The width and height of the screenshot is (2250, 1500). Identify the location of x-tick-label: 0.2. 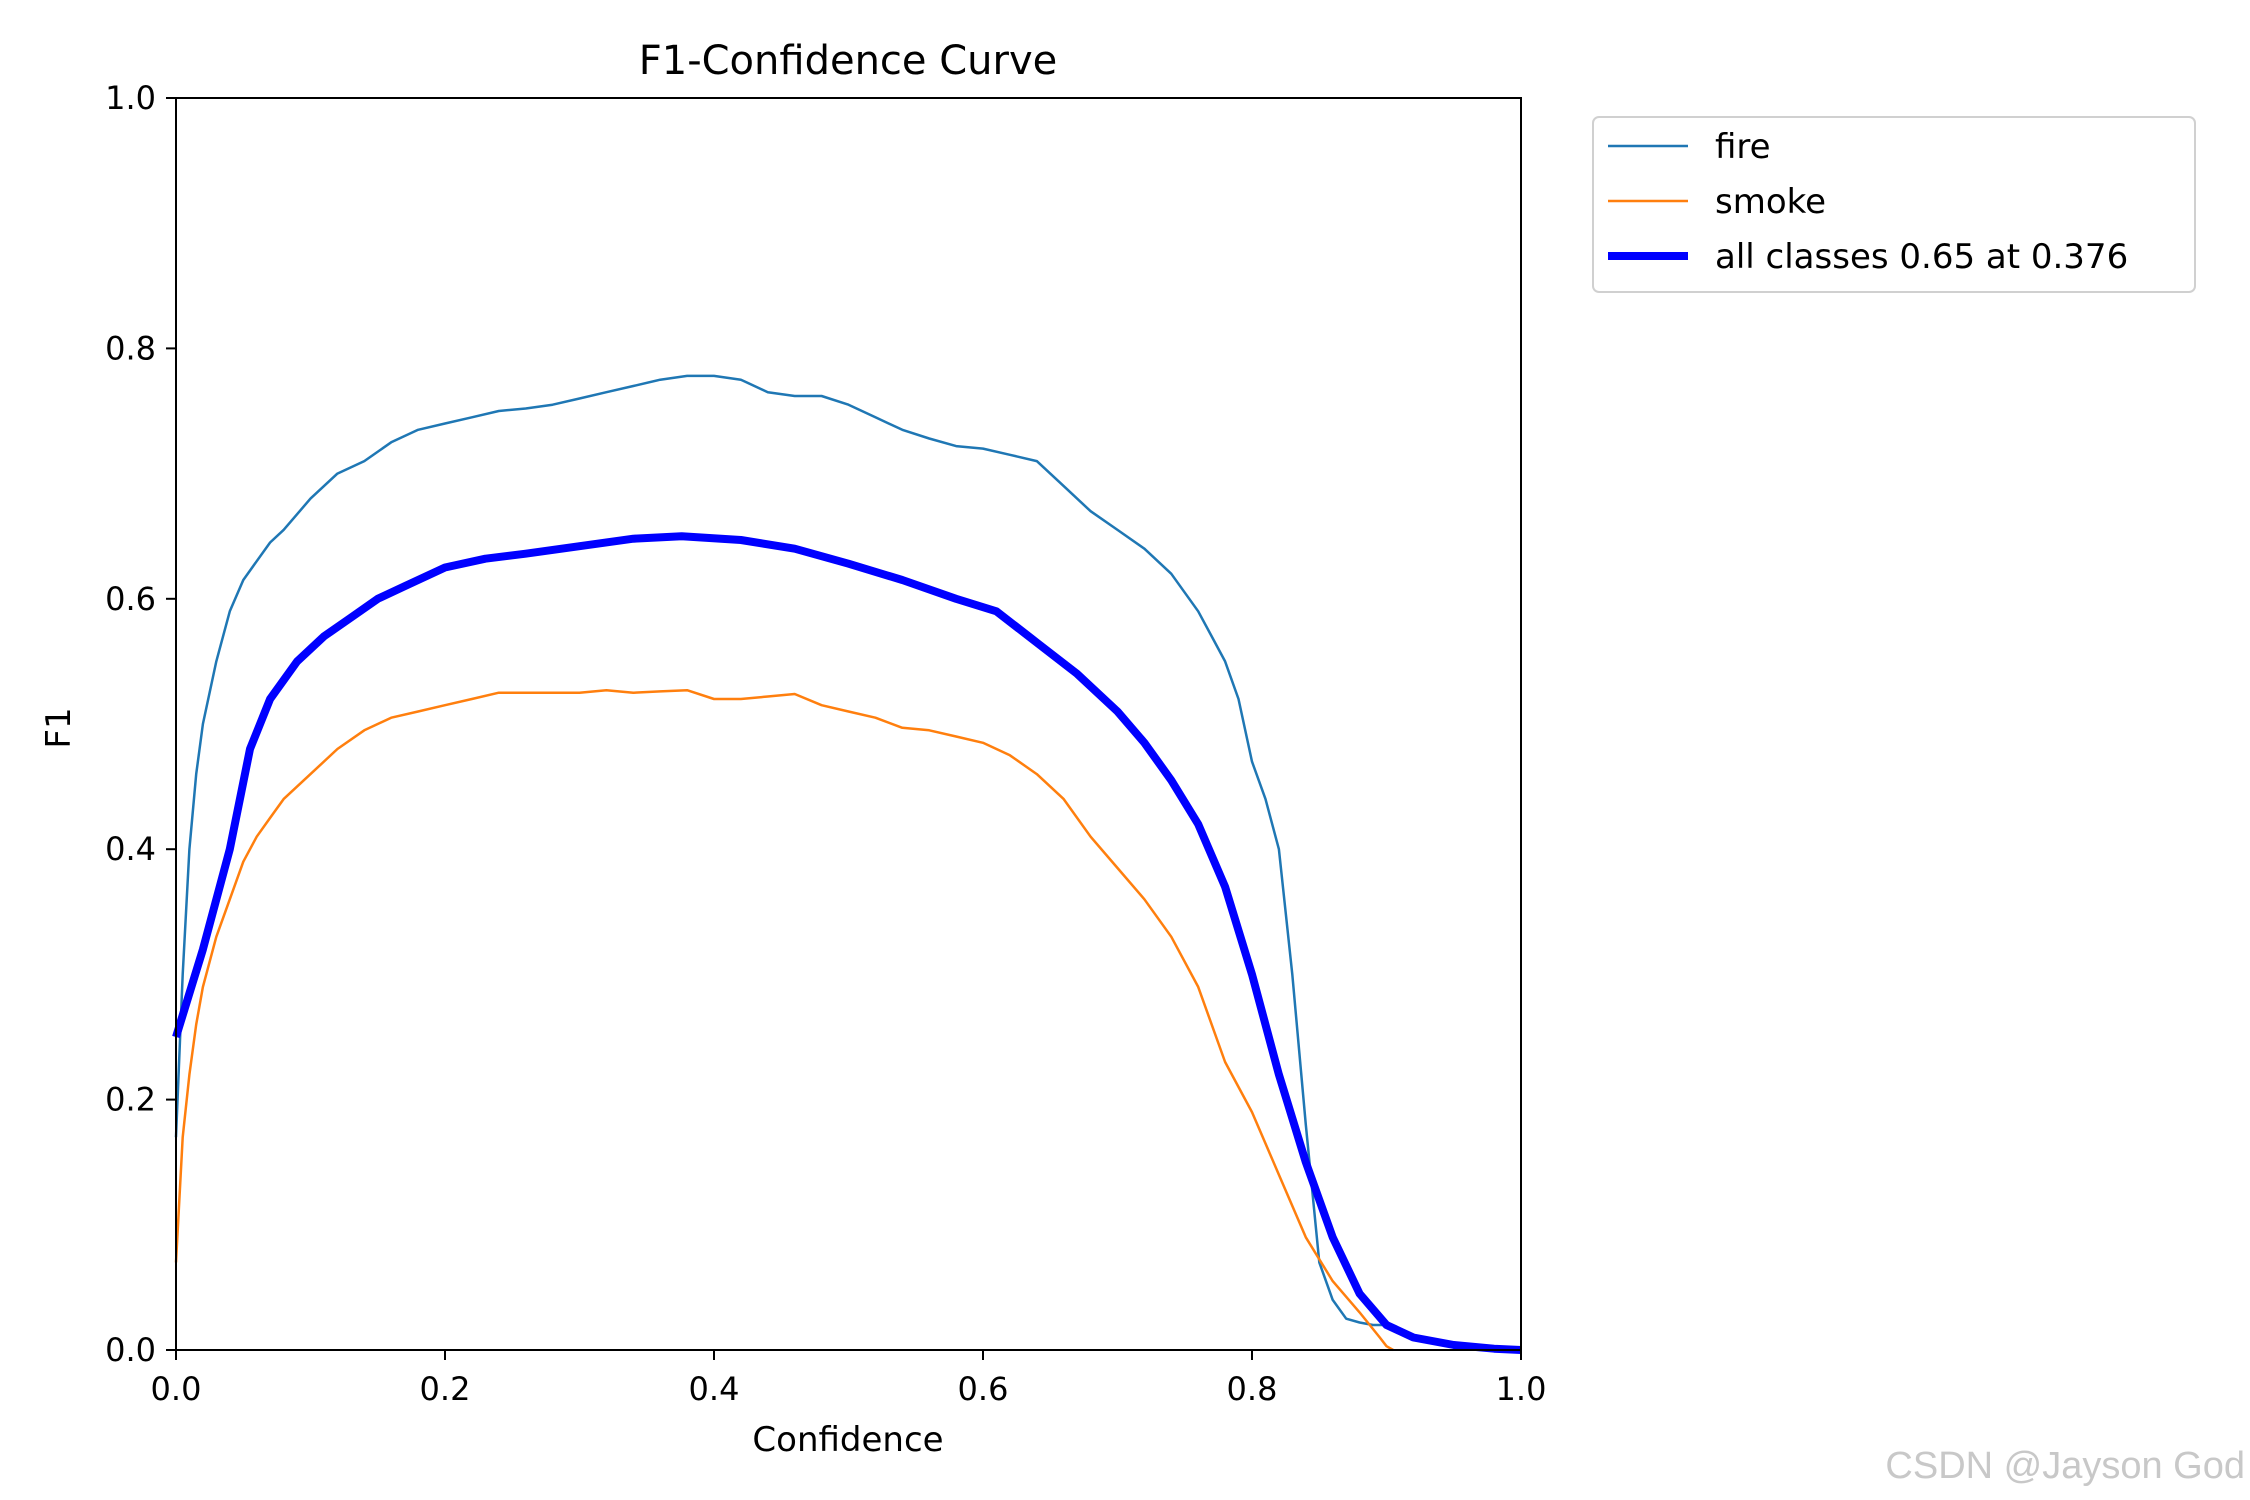
(445, 1389).